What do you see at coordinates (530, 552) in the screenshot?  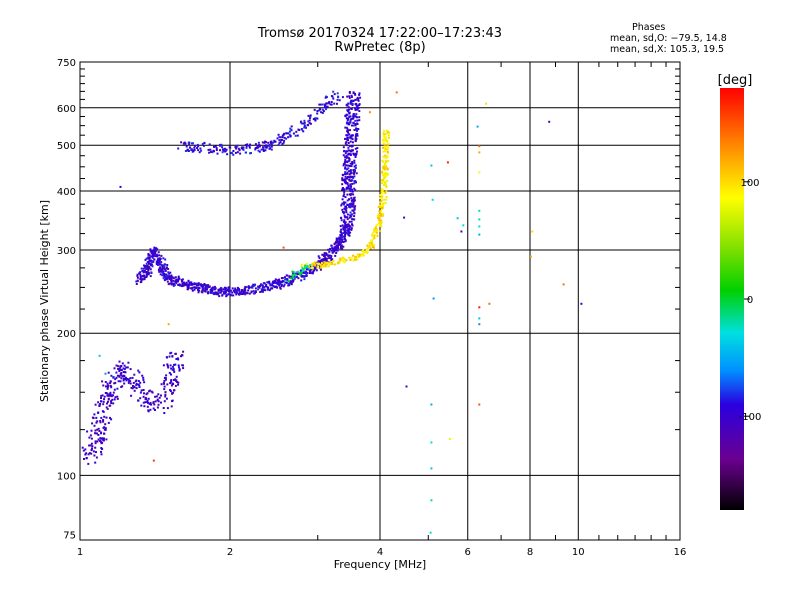 I see `x-tick-label: 8` at bounding box center [530, 552].